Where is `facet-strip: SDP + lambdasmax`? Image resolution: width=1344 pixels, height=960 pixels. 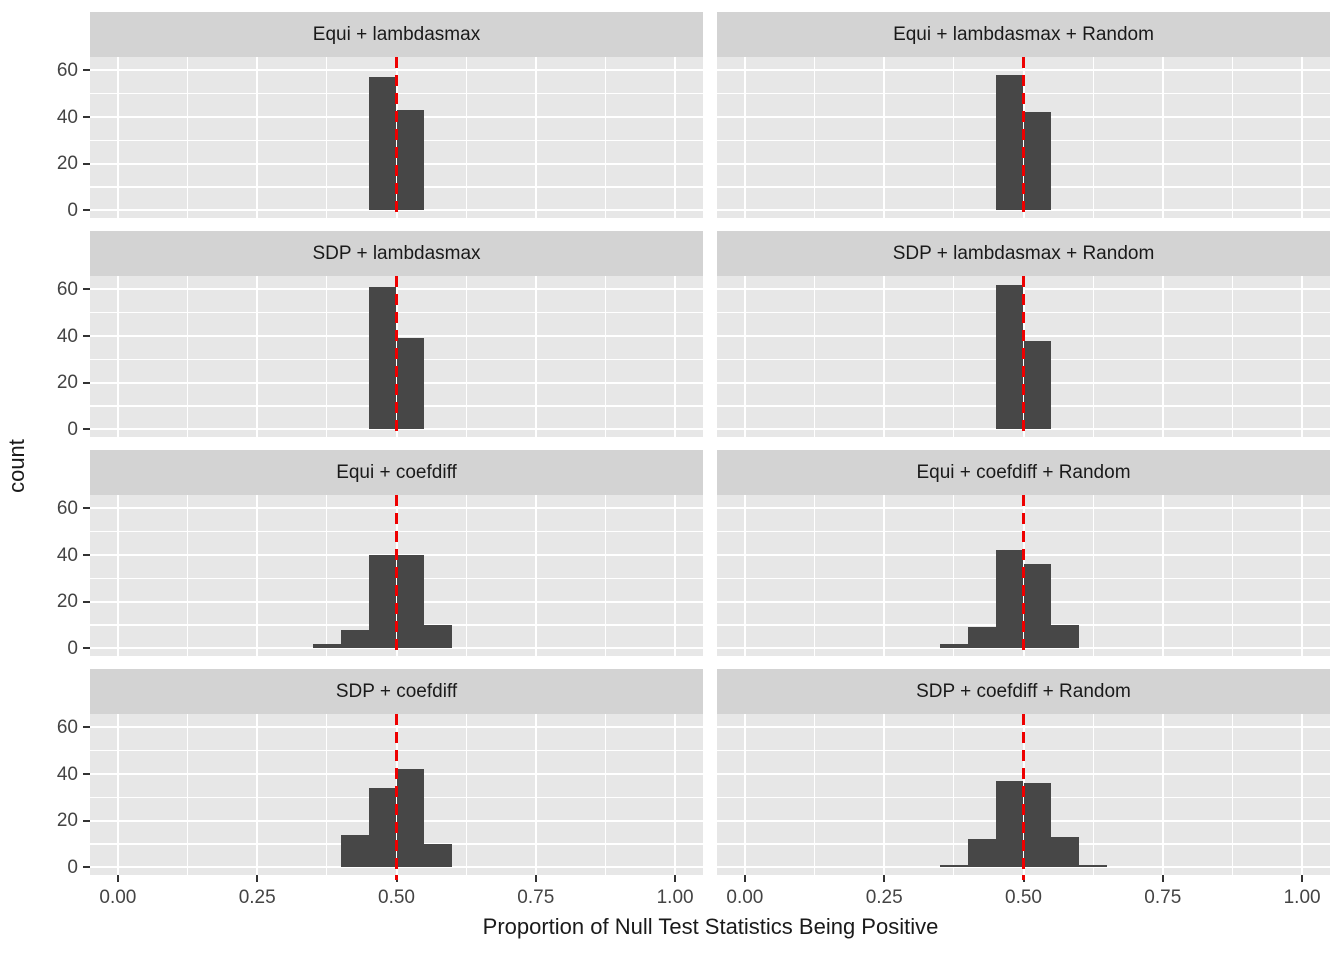 facet-strip: SDP + lambdasmax is located at coordinates (396, 253).